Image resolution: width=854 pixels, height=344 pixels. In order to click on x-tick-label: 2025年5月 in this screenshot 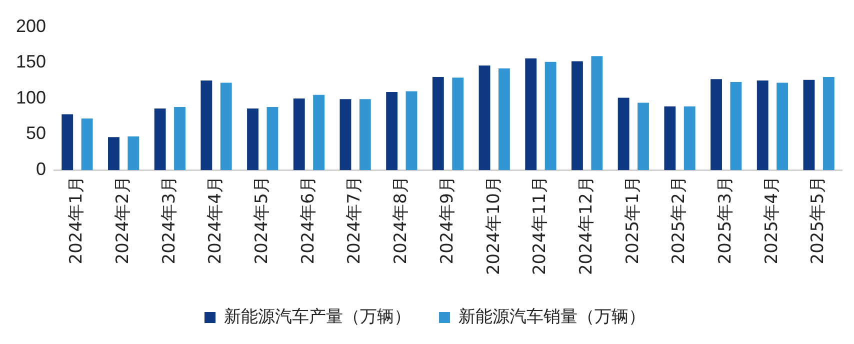, I will do `click(818, 220)`.